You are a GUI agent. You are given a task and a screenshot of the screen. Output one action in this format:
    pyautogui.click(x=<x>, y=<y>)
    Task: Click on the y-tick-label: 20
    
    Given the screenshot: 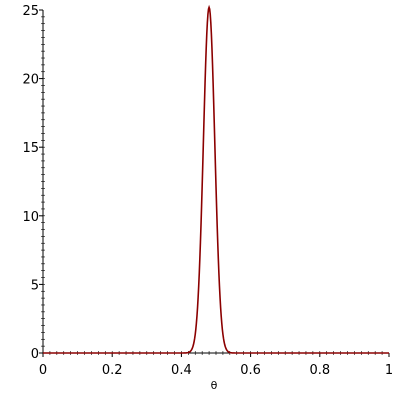 What is the action you would take?
    pyautogui.click(x=30, y=80)
    